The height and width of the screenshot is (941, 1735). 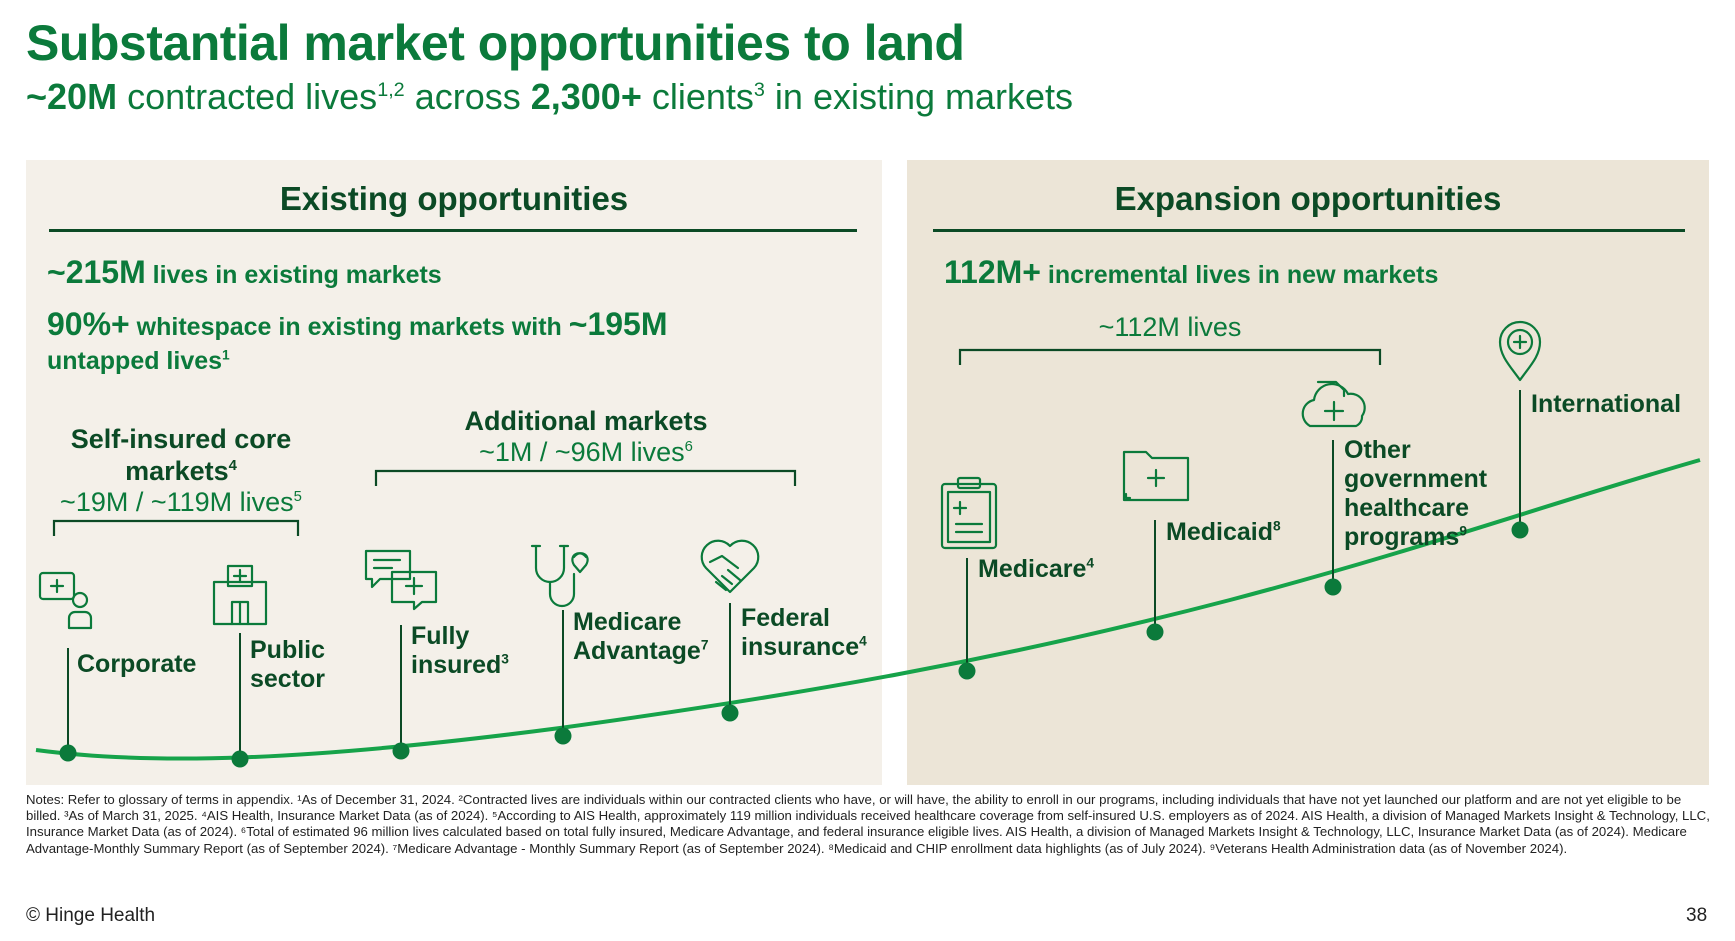 What do you see at coordinates (401, 580) in the screenshot?
I see `chat-bubbles-icon` at bounding box center [401, 580].